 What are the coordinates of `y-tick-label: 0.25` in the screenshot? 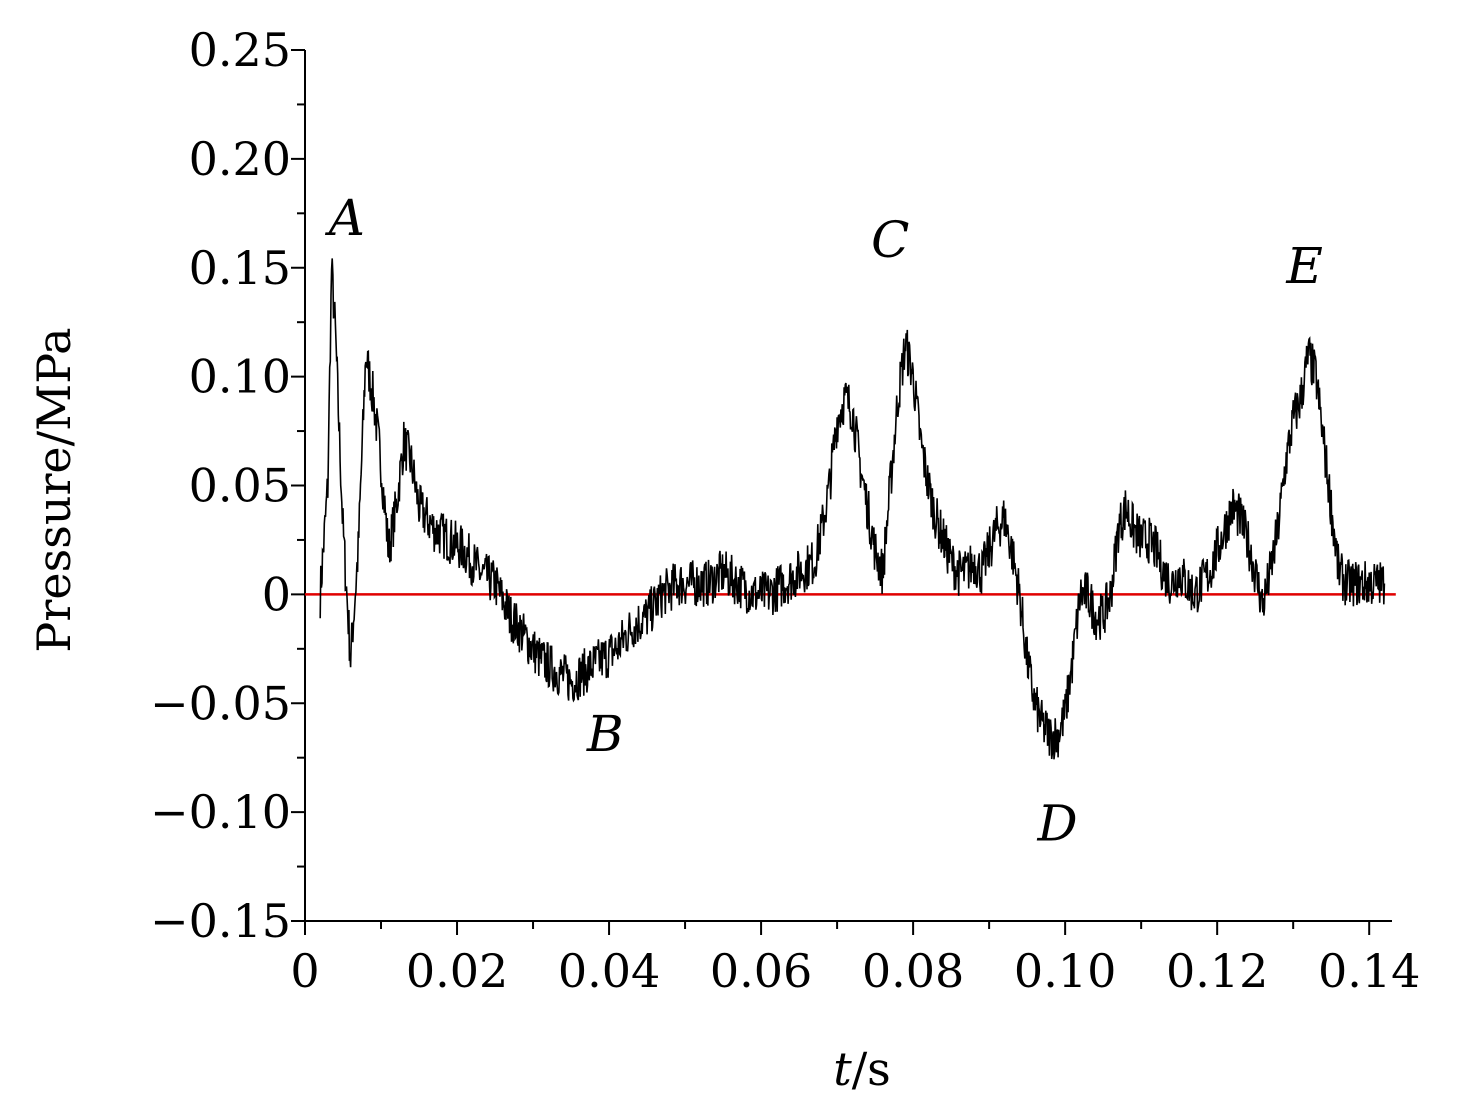 It's located at (240, 50).